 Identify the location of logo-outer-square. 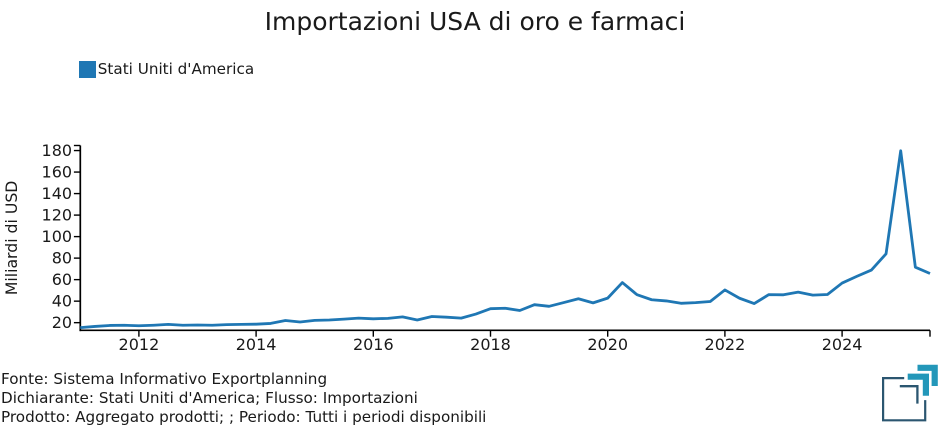
(904, 399).